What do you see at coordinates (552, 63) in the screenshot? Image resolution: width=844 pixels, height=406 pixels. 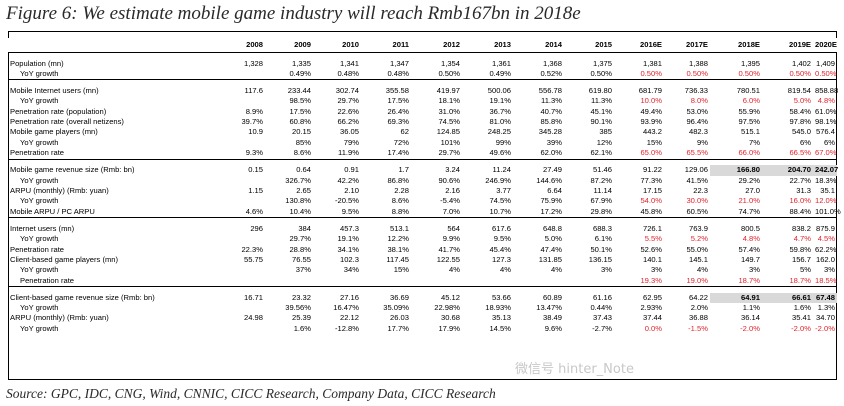 I see `table-cell: 1,368` at bounding box center [552, 63].